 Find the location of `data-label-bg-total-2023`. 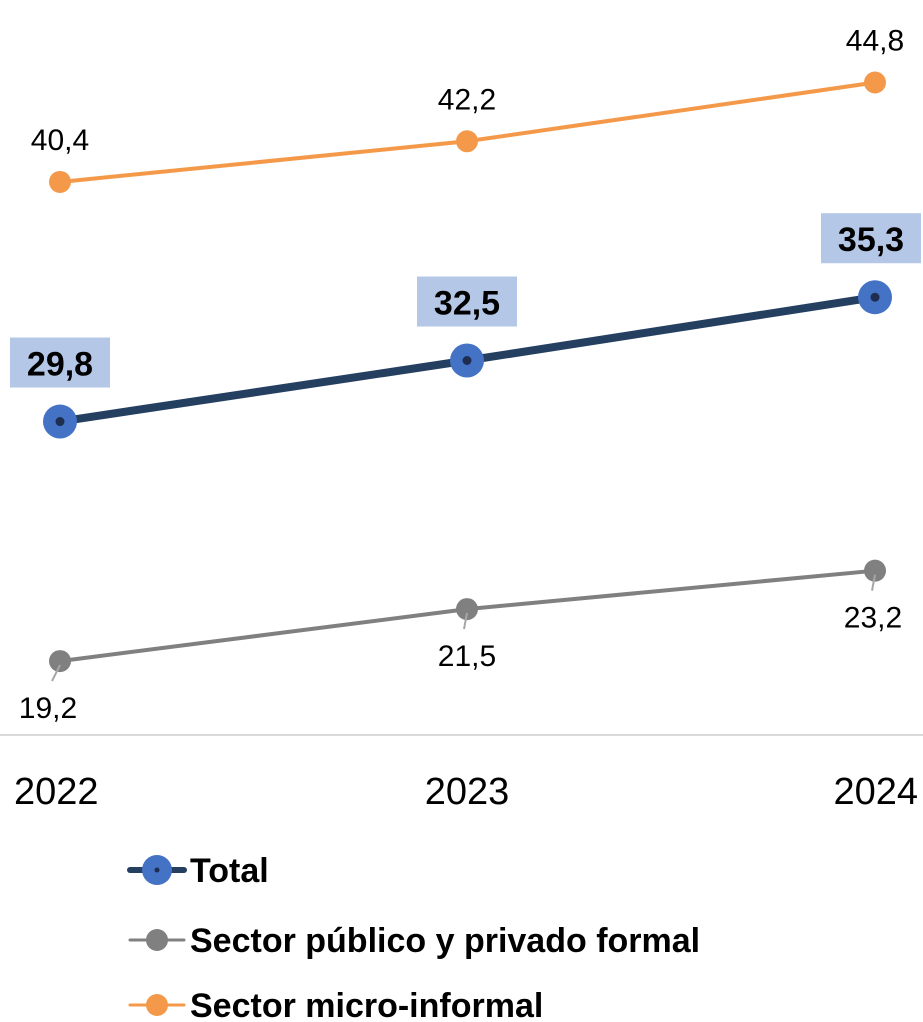

data-label-bg-total-2023 is located at coordinates (467, 301).